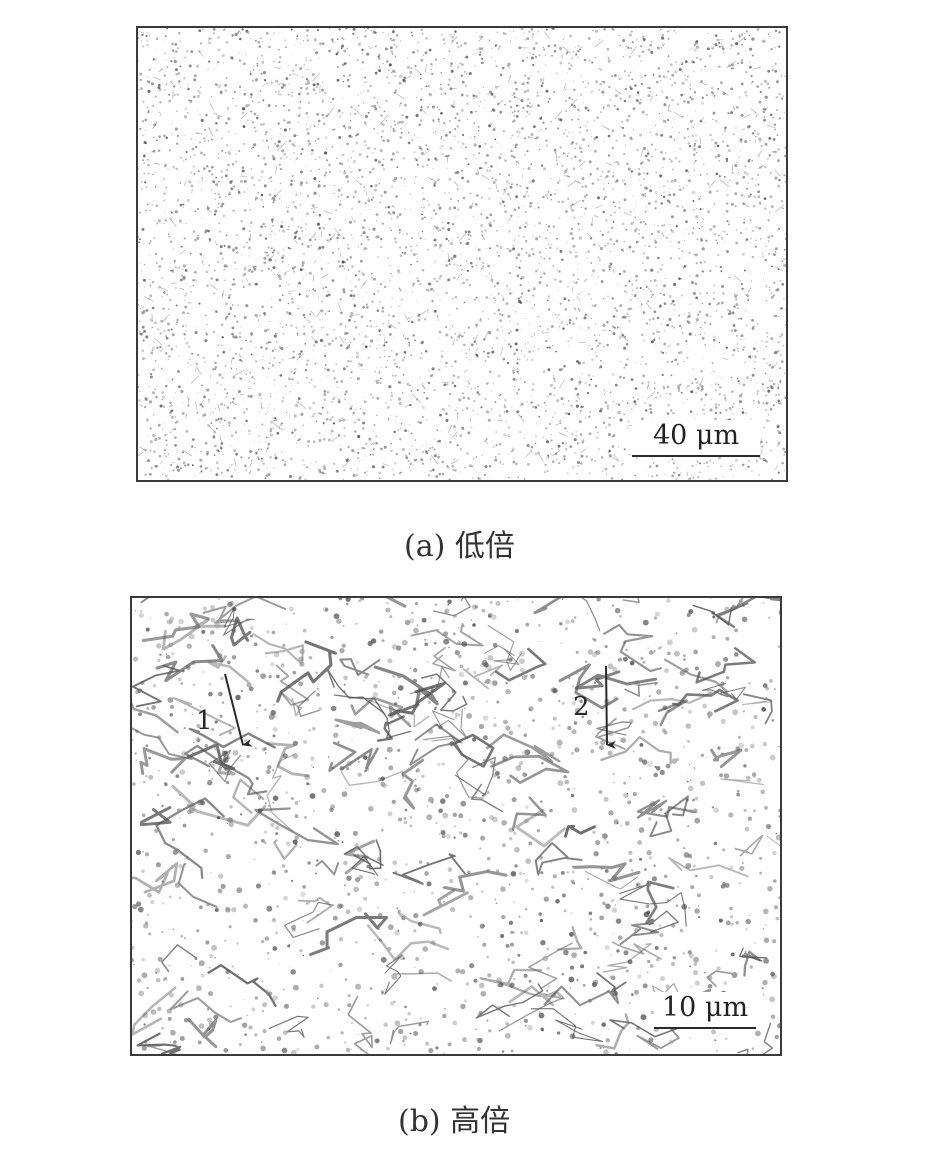  I want to click on scale-bar-10um: 10 μm, so click(705, 1010).